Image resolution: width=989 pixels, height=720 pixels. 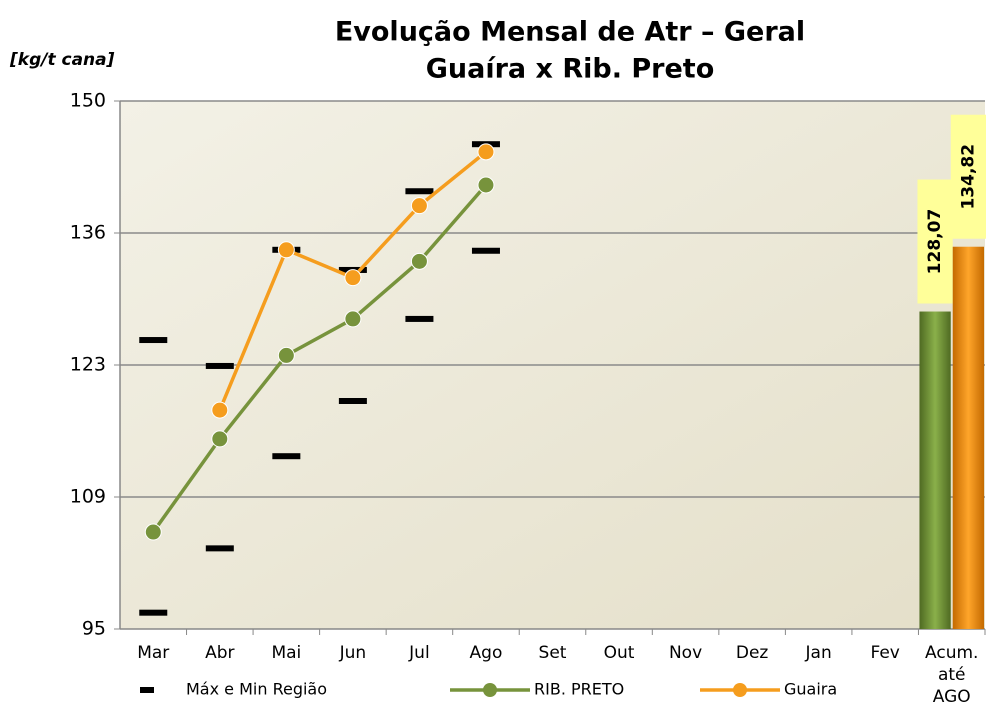 What do you see at coordinates (88, 101) in the screenshot?
I see `y-tick-label: 150` at bounding box center [88, 101].